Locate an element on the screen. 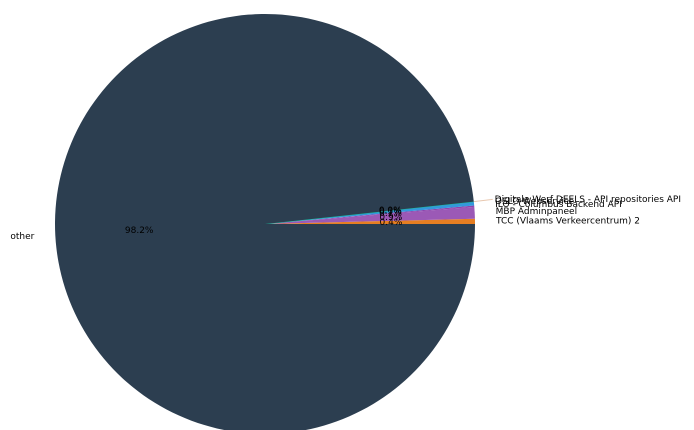 This screenshot has width=694, height=430. slice-label-ilo-columbus-backend-api: ILO - Columbus Backend API is located at coordinates (558, 205).